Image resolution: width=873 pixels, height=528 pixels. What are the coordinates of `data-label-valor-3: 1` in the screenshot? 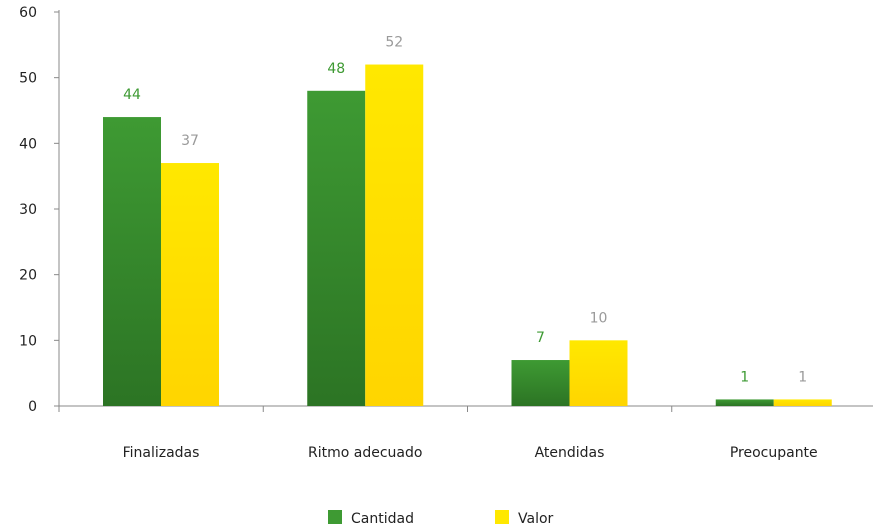 It's located at (802, 377).